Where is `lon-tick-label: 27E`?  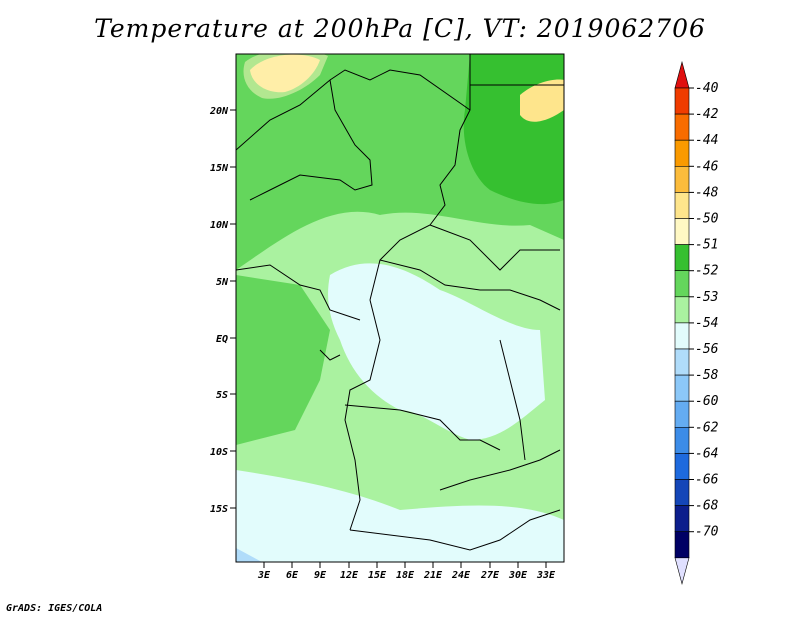 lon-tick-label: 27E is located at coordinates (490, 575).